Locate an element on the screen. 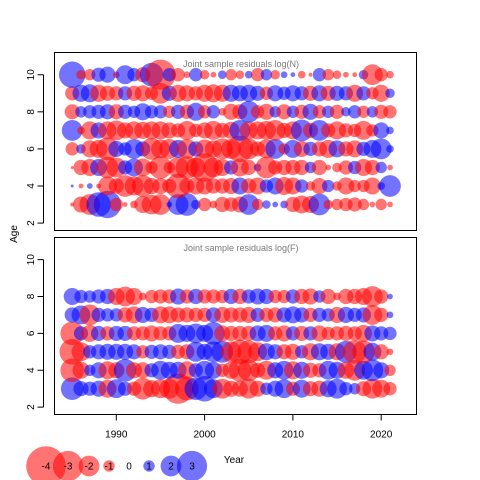 The image size is (480, 480). panel-n-title: Joint sample residuals log(N) is located at coordinates (241, 64).